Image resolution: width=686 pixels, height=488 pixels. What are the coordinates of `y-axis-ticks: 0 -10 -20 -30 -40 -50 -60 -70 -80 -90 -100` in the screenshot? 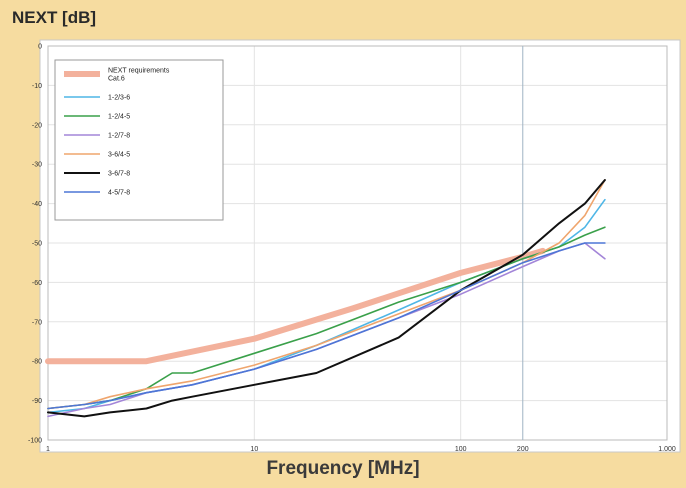 It's located at (35, 244).